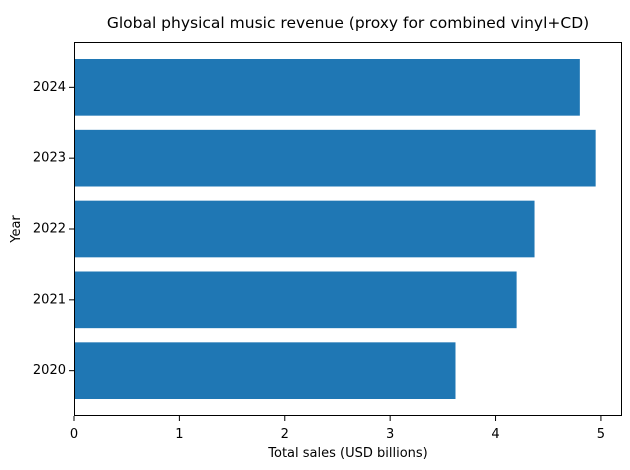  I want to click on x-tick-label-4: 4, so click(495, 434).